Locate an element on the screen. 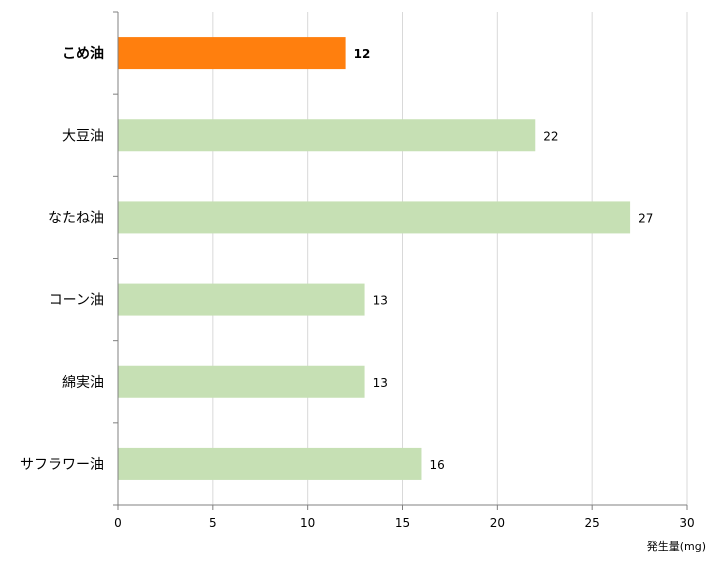 The image size is (709, 568). x-tick-label: 20 is located at coordinates (497, 523).